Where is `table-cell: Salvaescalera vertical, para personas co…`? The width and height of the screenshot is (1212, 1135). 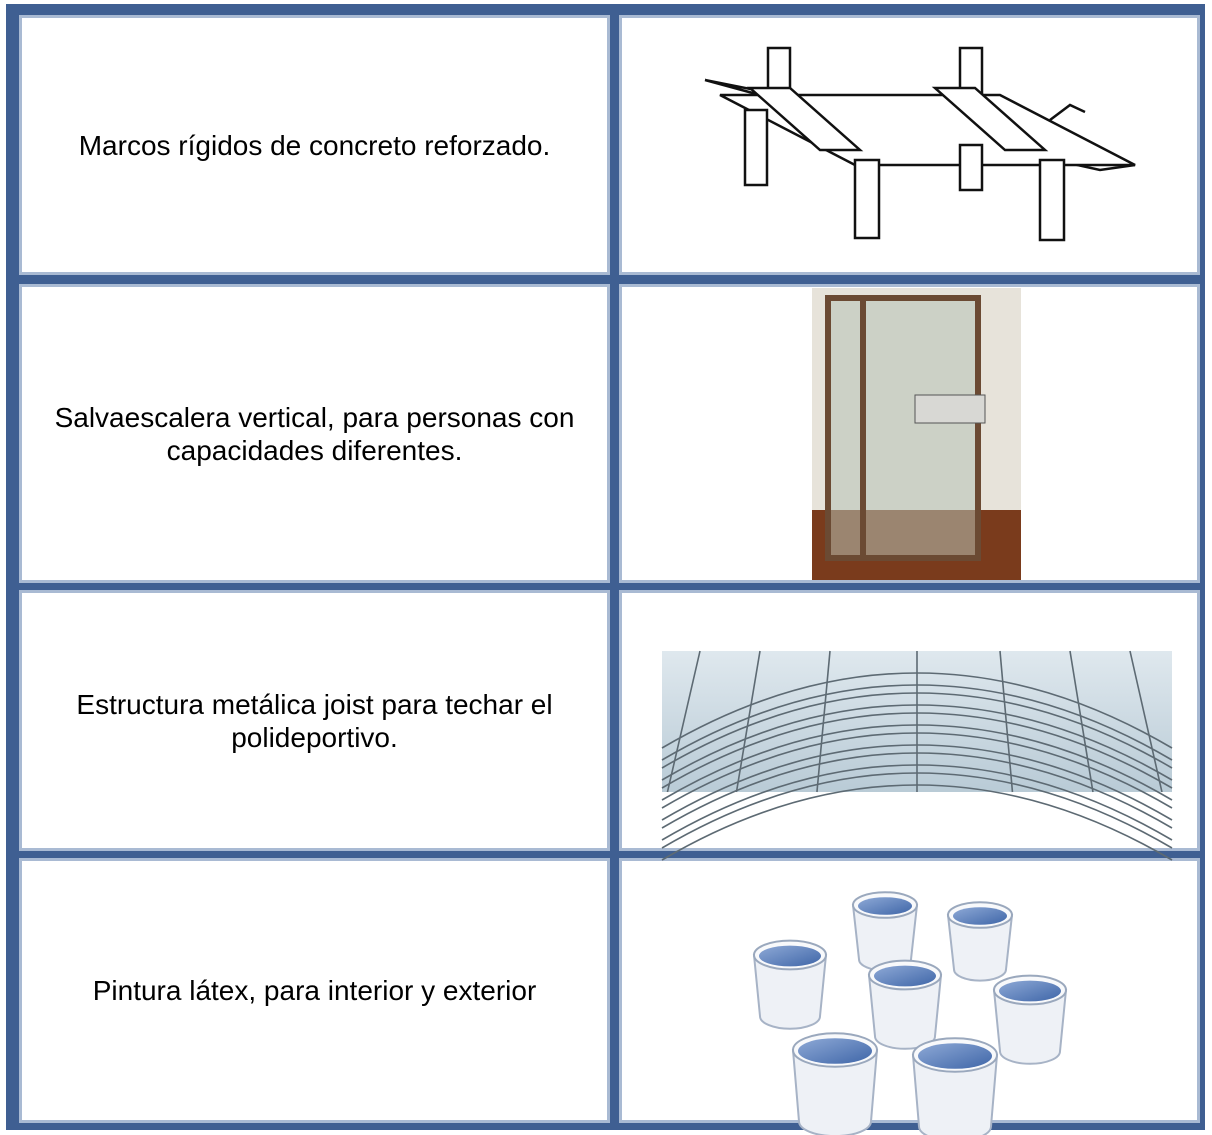 table-cell: Salvaescalera vertical, para personas co… is located at coordinates (314, 433).